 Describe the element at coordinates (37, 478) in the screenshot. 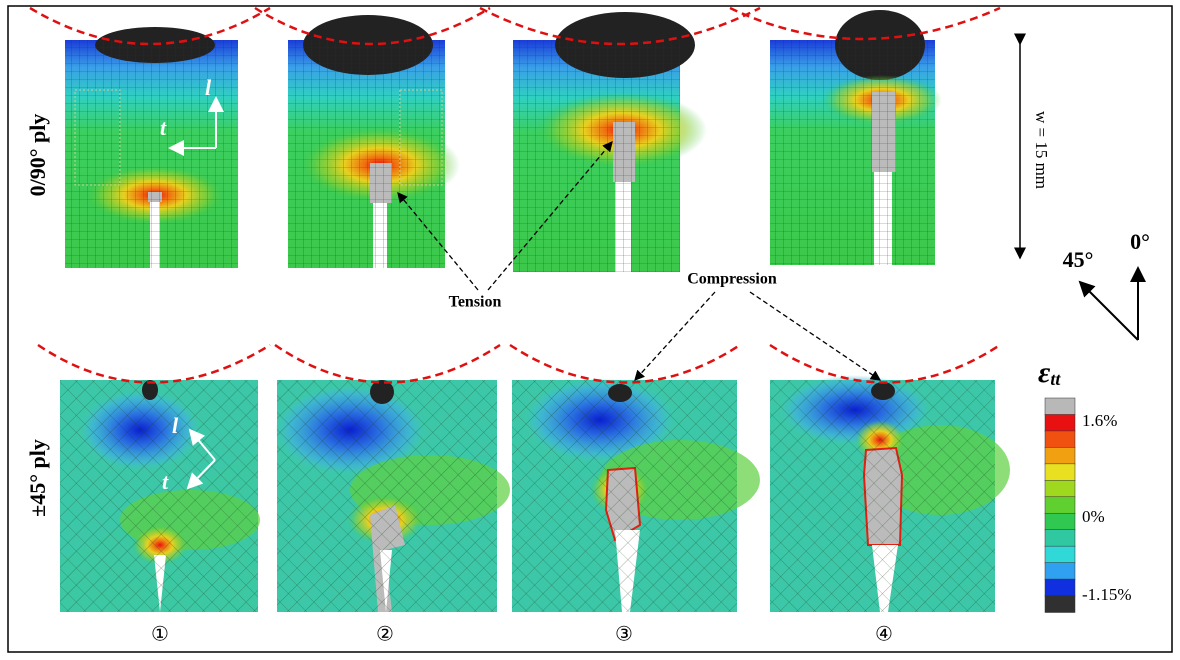

I see `row-label: ±45° ply` at that location.